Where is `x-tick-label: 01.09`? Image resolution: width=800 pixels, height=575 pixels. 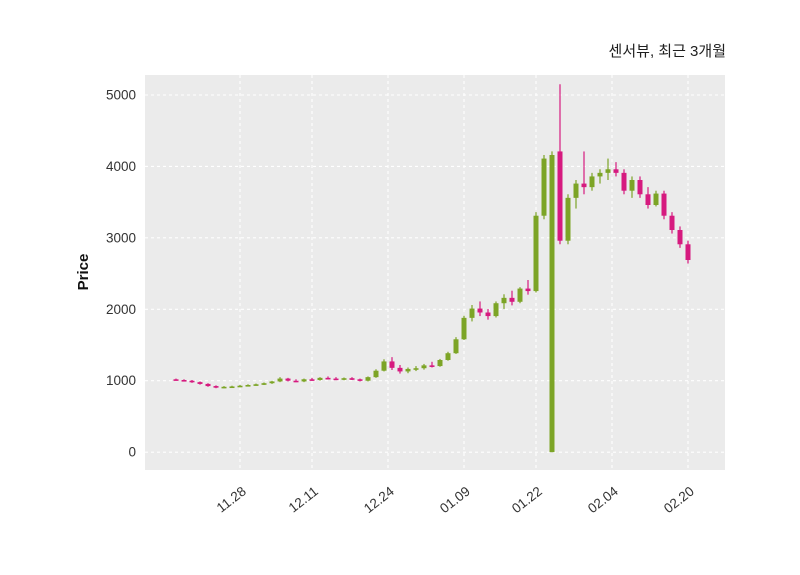
x-tick-label: 01.09 is located at coordinates (455, 500).